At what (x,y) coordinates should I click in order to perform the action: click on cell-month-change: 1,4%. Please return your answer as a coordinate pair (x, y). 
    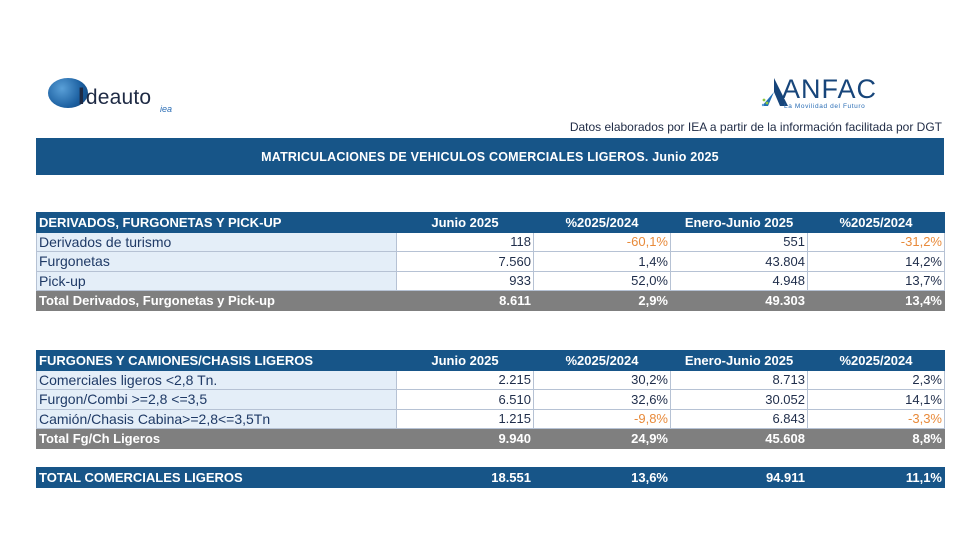
    Looking at the image, I should click on (602, 261).